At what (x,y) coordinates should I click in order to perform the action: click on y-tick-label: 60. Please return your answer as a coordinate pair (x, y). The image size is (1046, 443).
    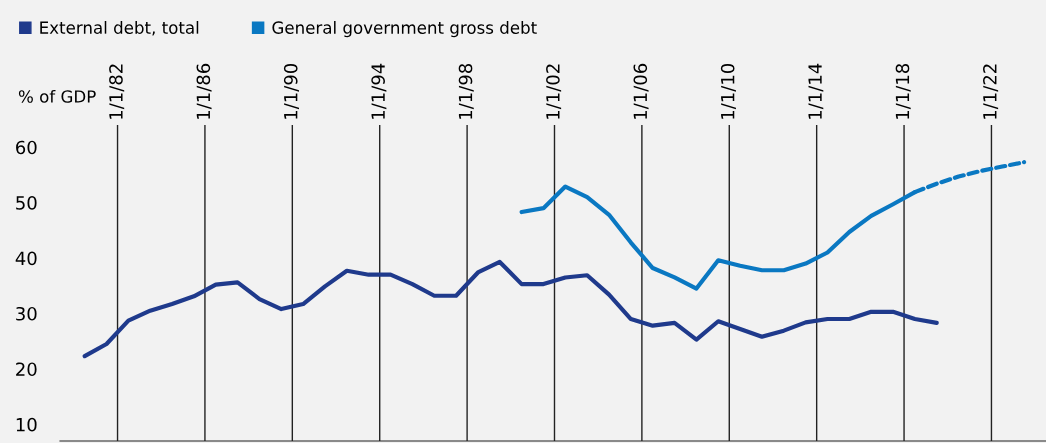
    Looking at the image, I should click on (26, 147).